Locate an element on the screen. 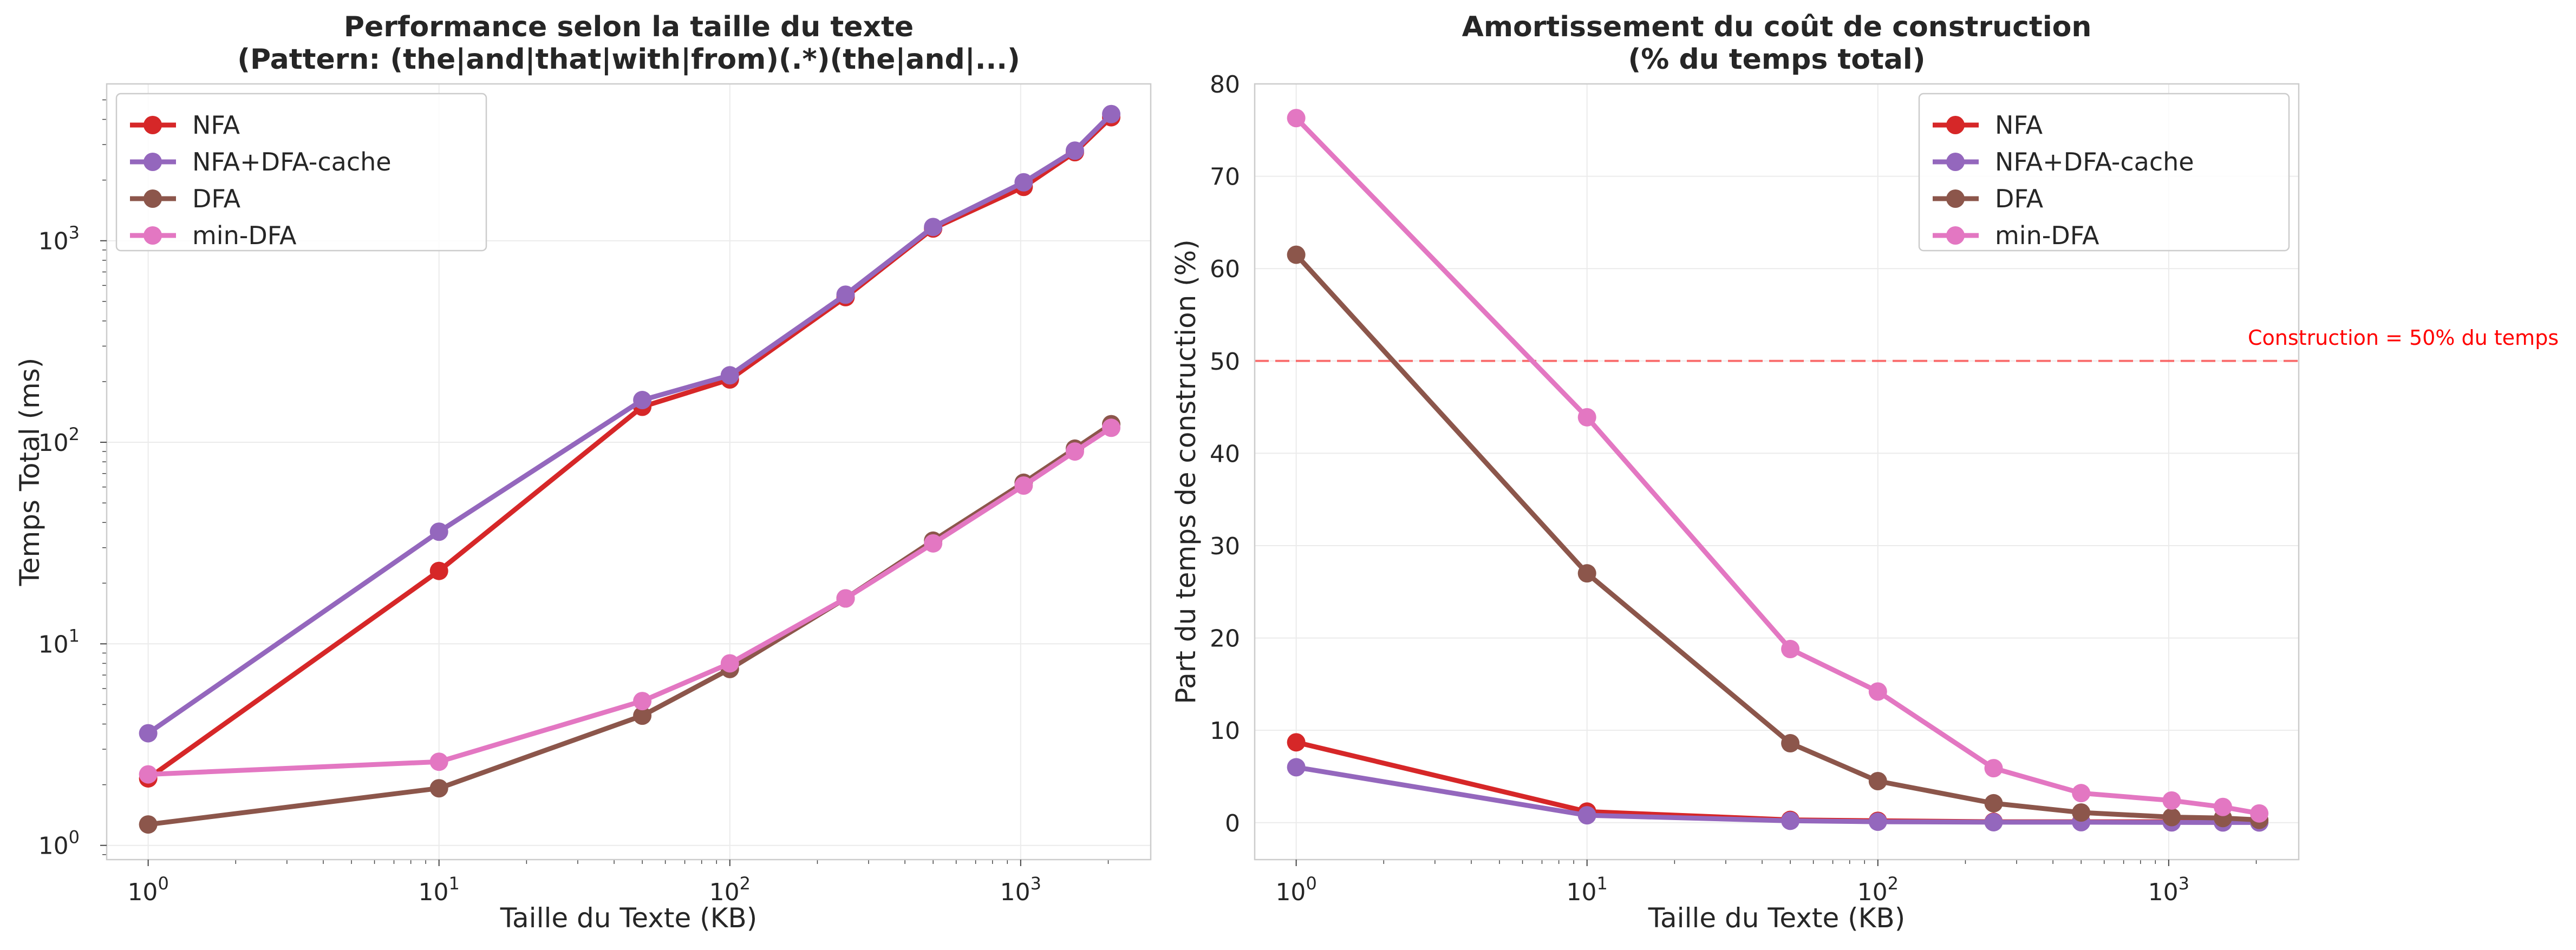 This screenshot has width=2576, height=950. y-tick-label: 50 is located at coordinates (1225, 362).